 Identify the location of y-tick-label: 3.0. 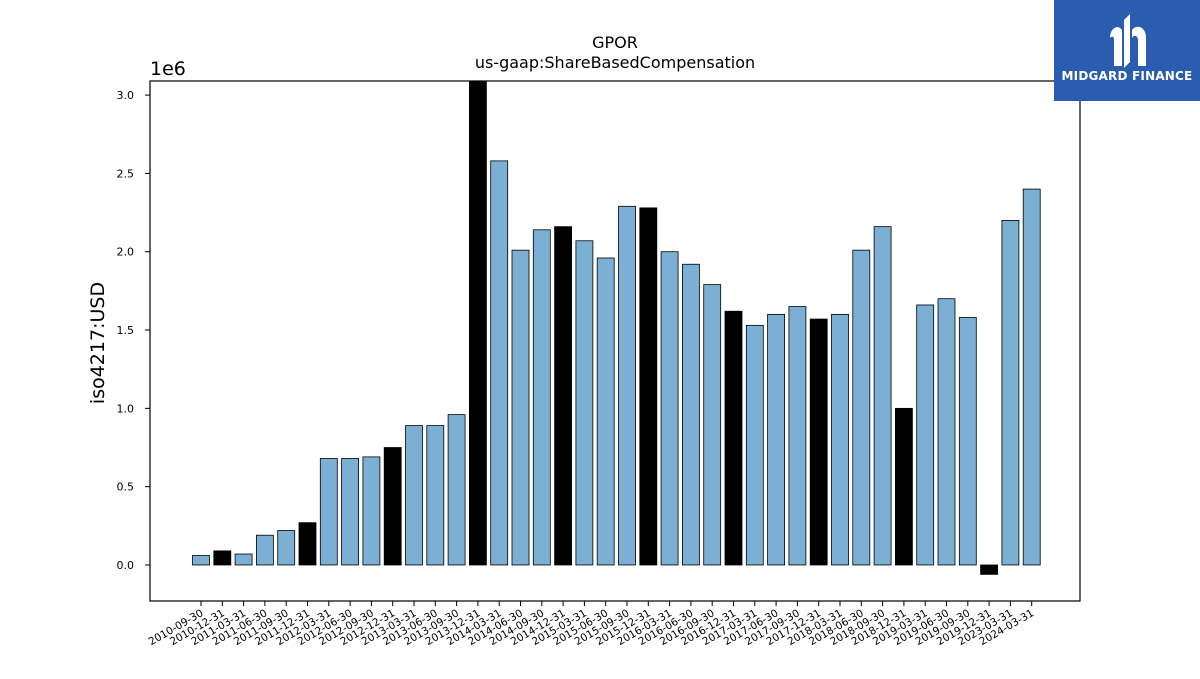
(126, 95).